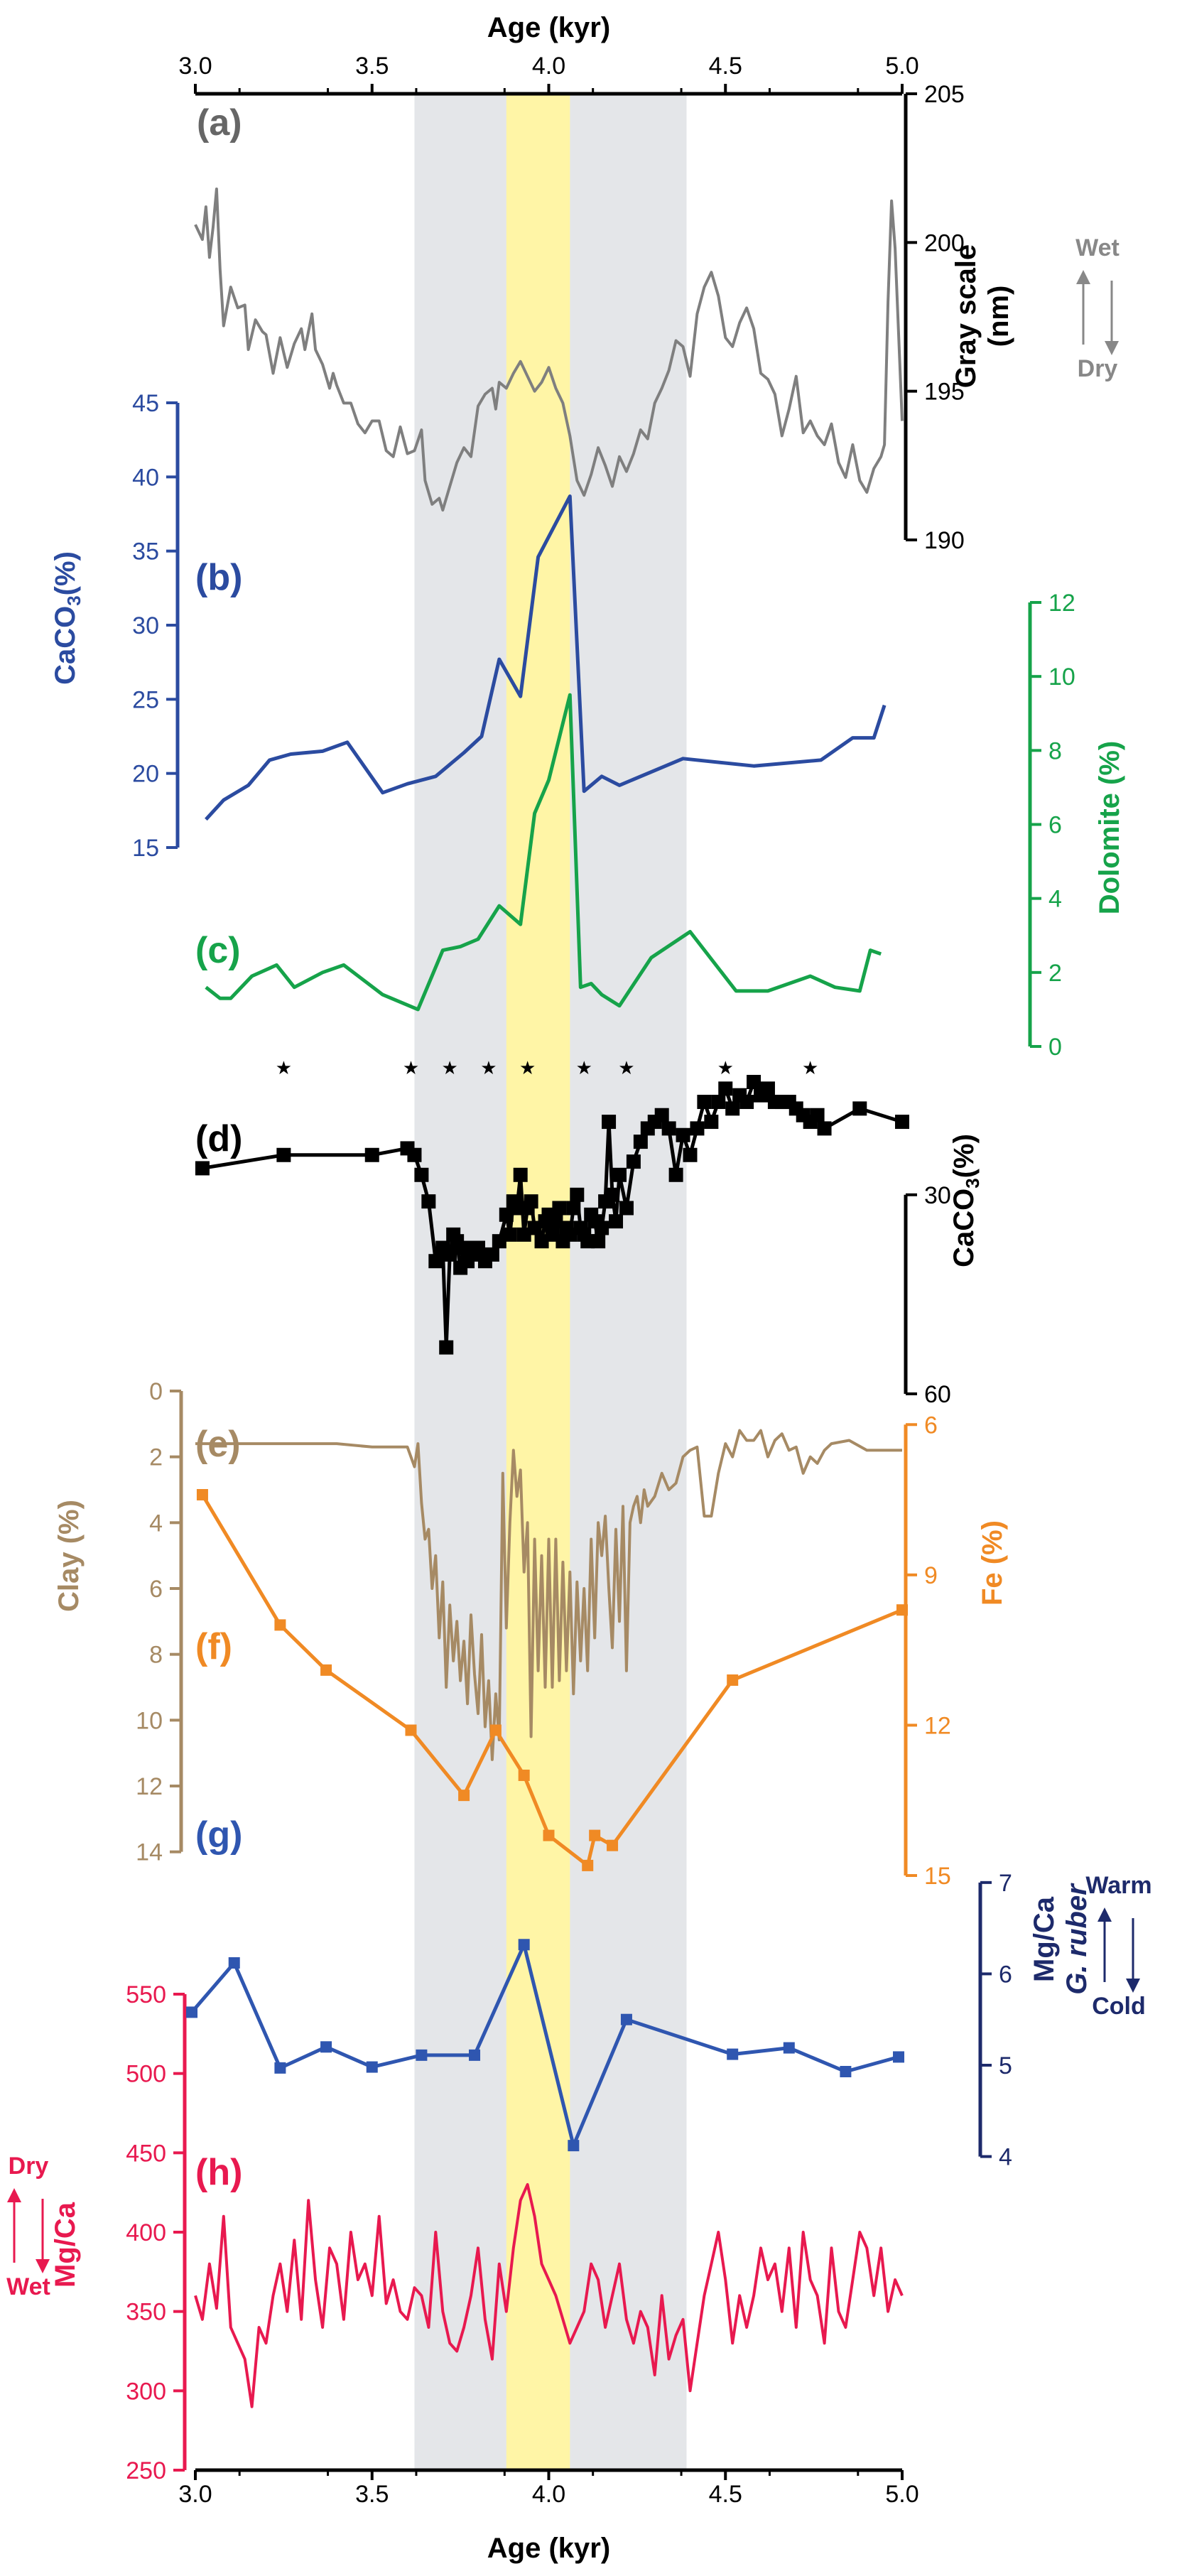 The image size is (1187, 2576). I want to click on y-tick-label-c: 6, so click(1055, 825).